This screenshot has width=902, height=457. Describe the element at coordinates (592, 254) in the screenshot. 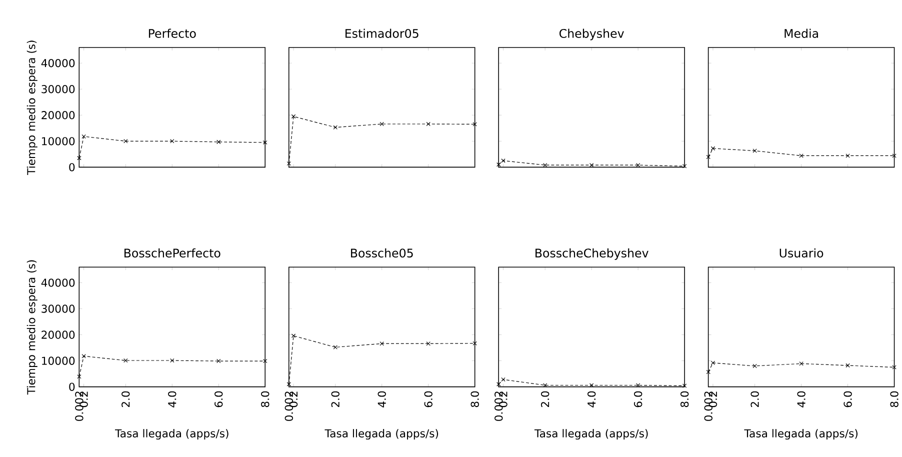

I see `chart-title: BosscheChebyshev` at that location.